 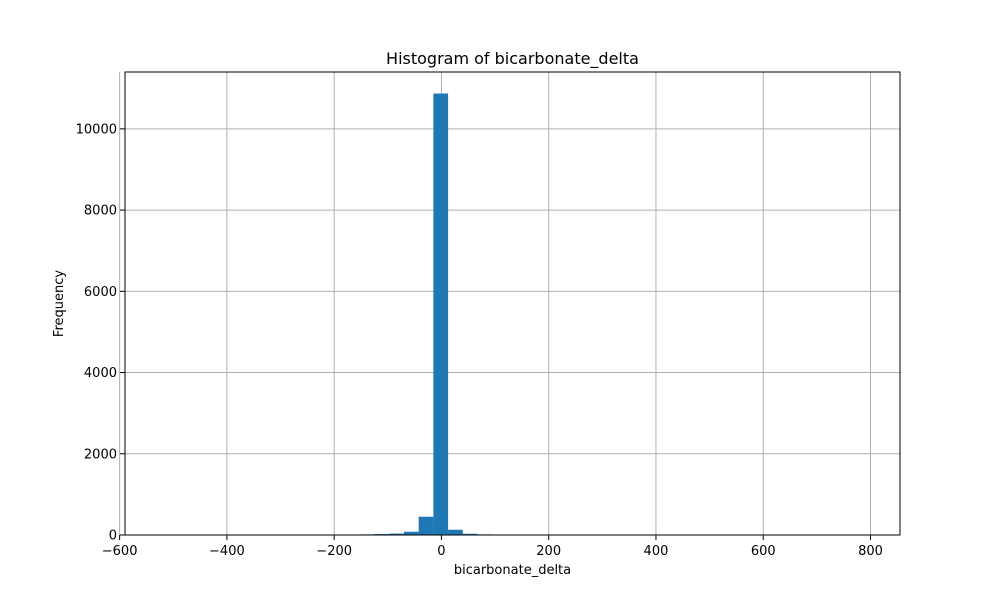 I want to click on y-axis-ticks: 0 2000 4000 6000 8000 10000, so click(x=100, y=333).